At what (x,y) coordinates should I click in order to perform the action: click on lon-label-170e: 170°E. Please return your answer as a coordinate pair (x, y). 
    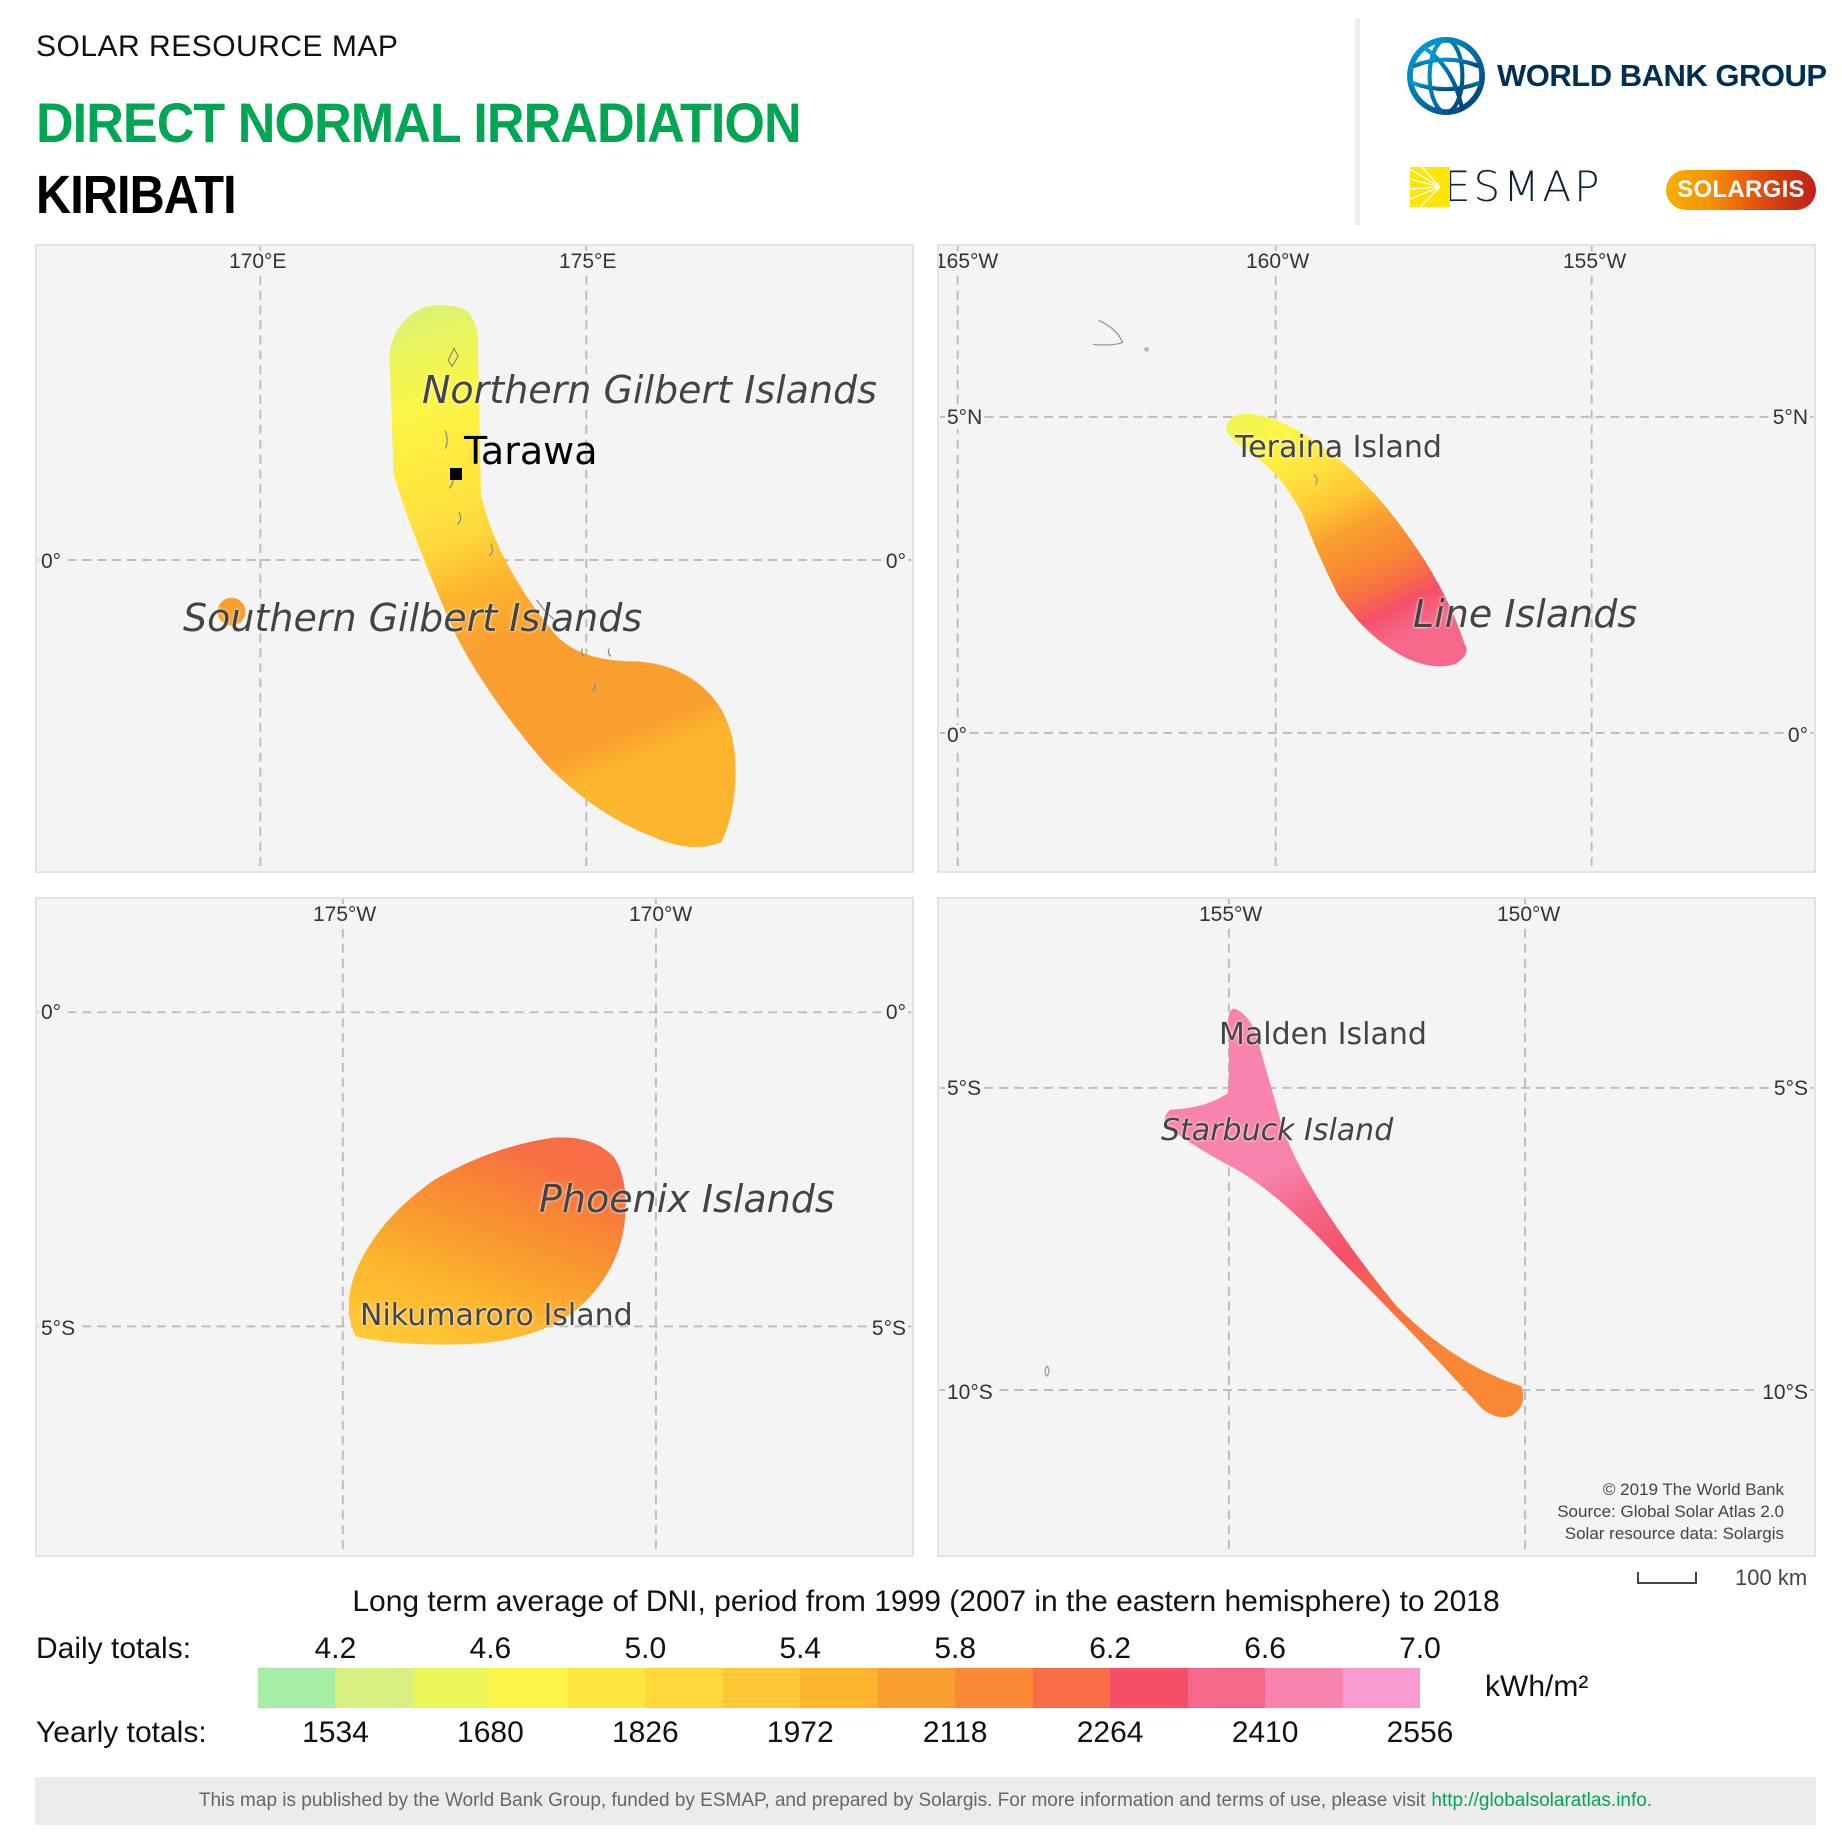
    Looking at the image, I should click on (258, 261).